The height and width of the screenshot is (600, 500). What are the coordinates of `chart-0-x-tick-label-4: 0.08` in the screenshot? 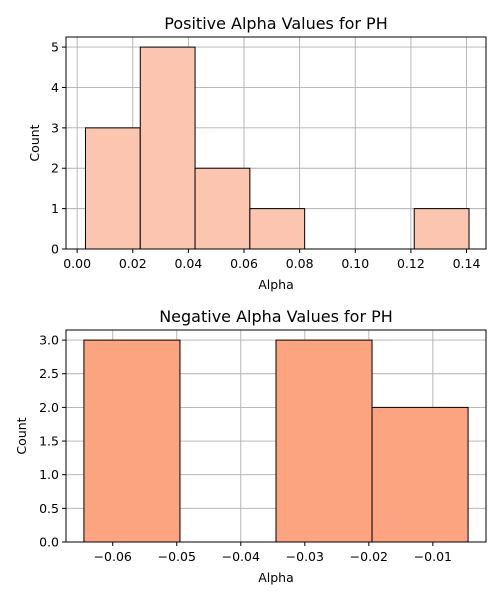 It's located at (300, 263).